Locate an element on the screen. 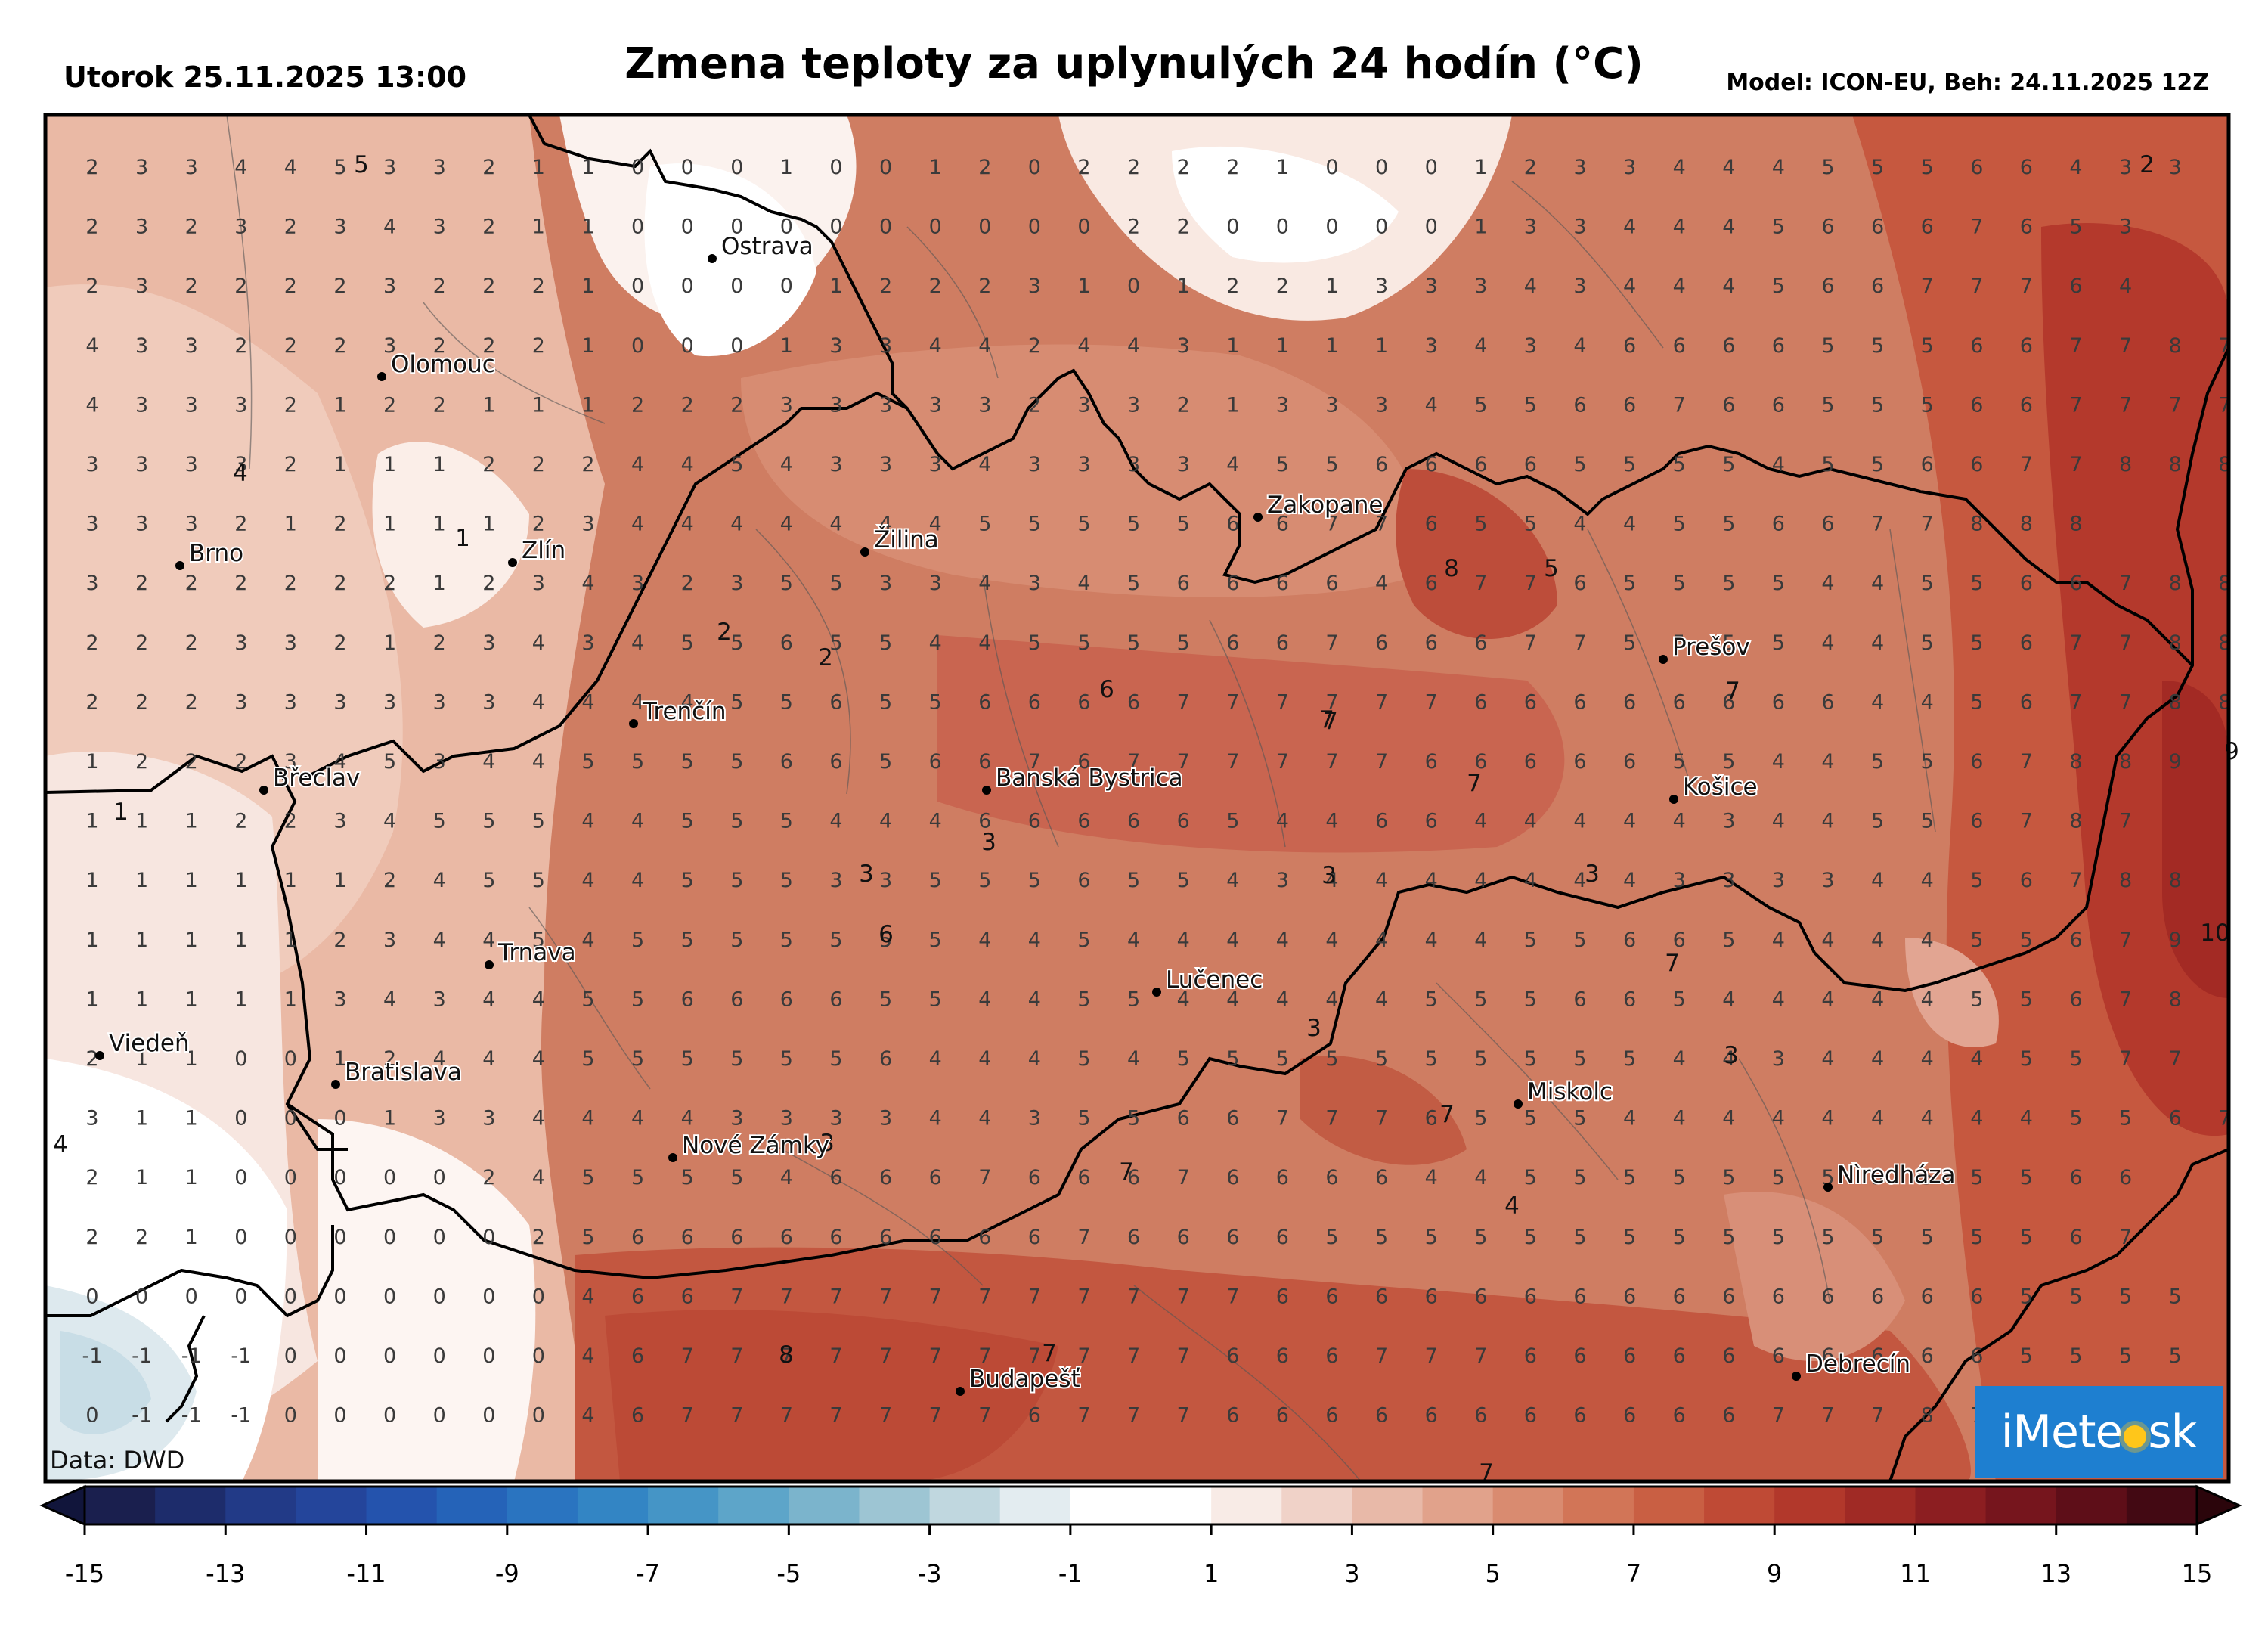  city-label: Trnava is located at coordinates (536, 953).